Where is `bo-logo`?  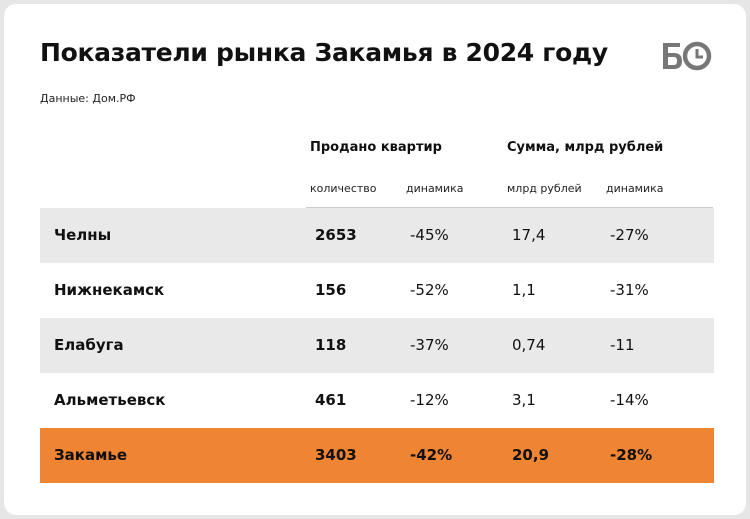
bo-logo is located at coordinates (687, 56).